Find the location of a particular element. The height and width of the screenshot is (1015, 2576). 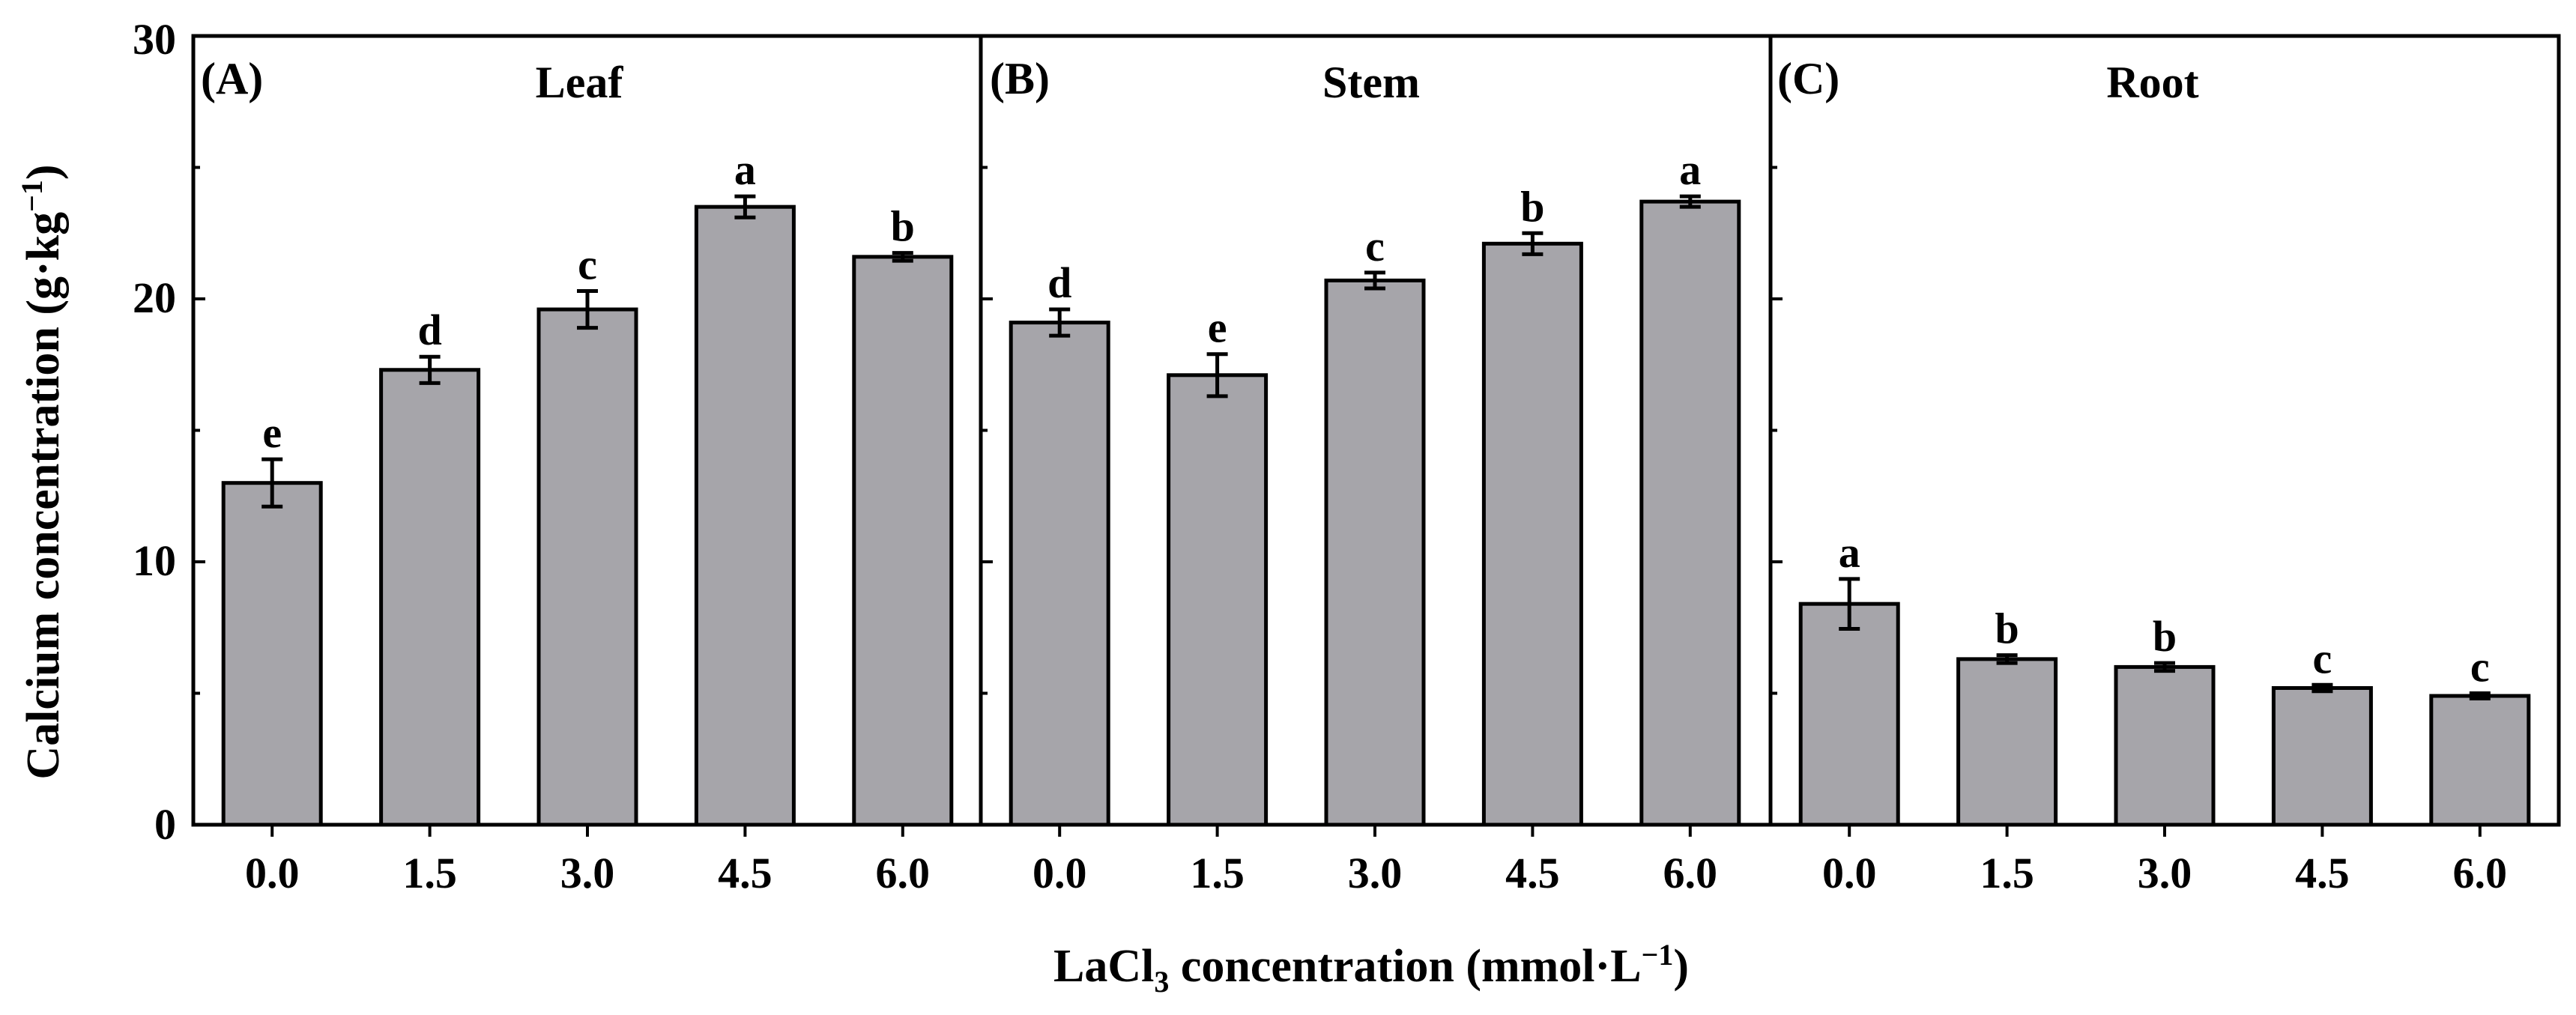

y-tick-label: 20 is located at coordinates (154, 297).